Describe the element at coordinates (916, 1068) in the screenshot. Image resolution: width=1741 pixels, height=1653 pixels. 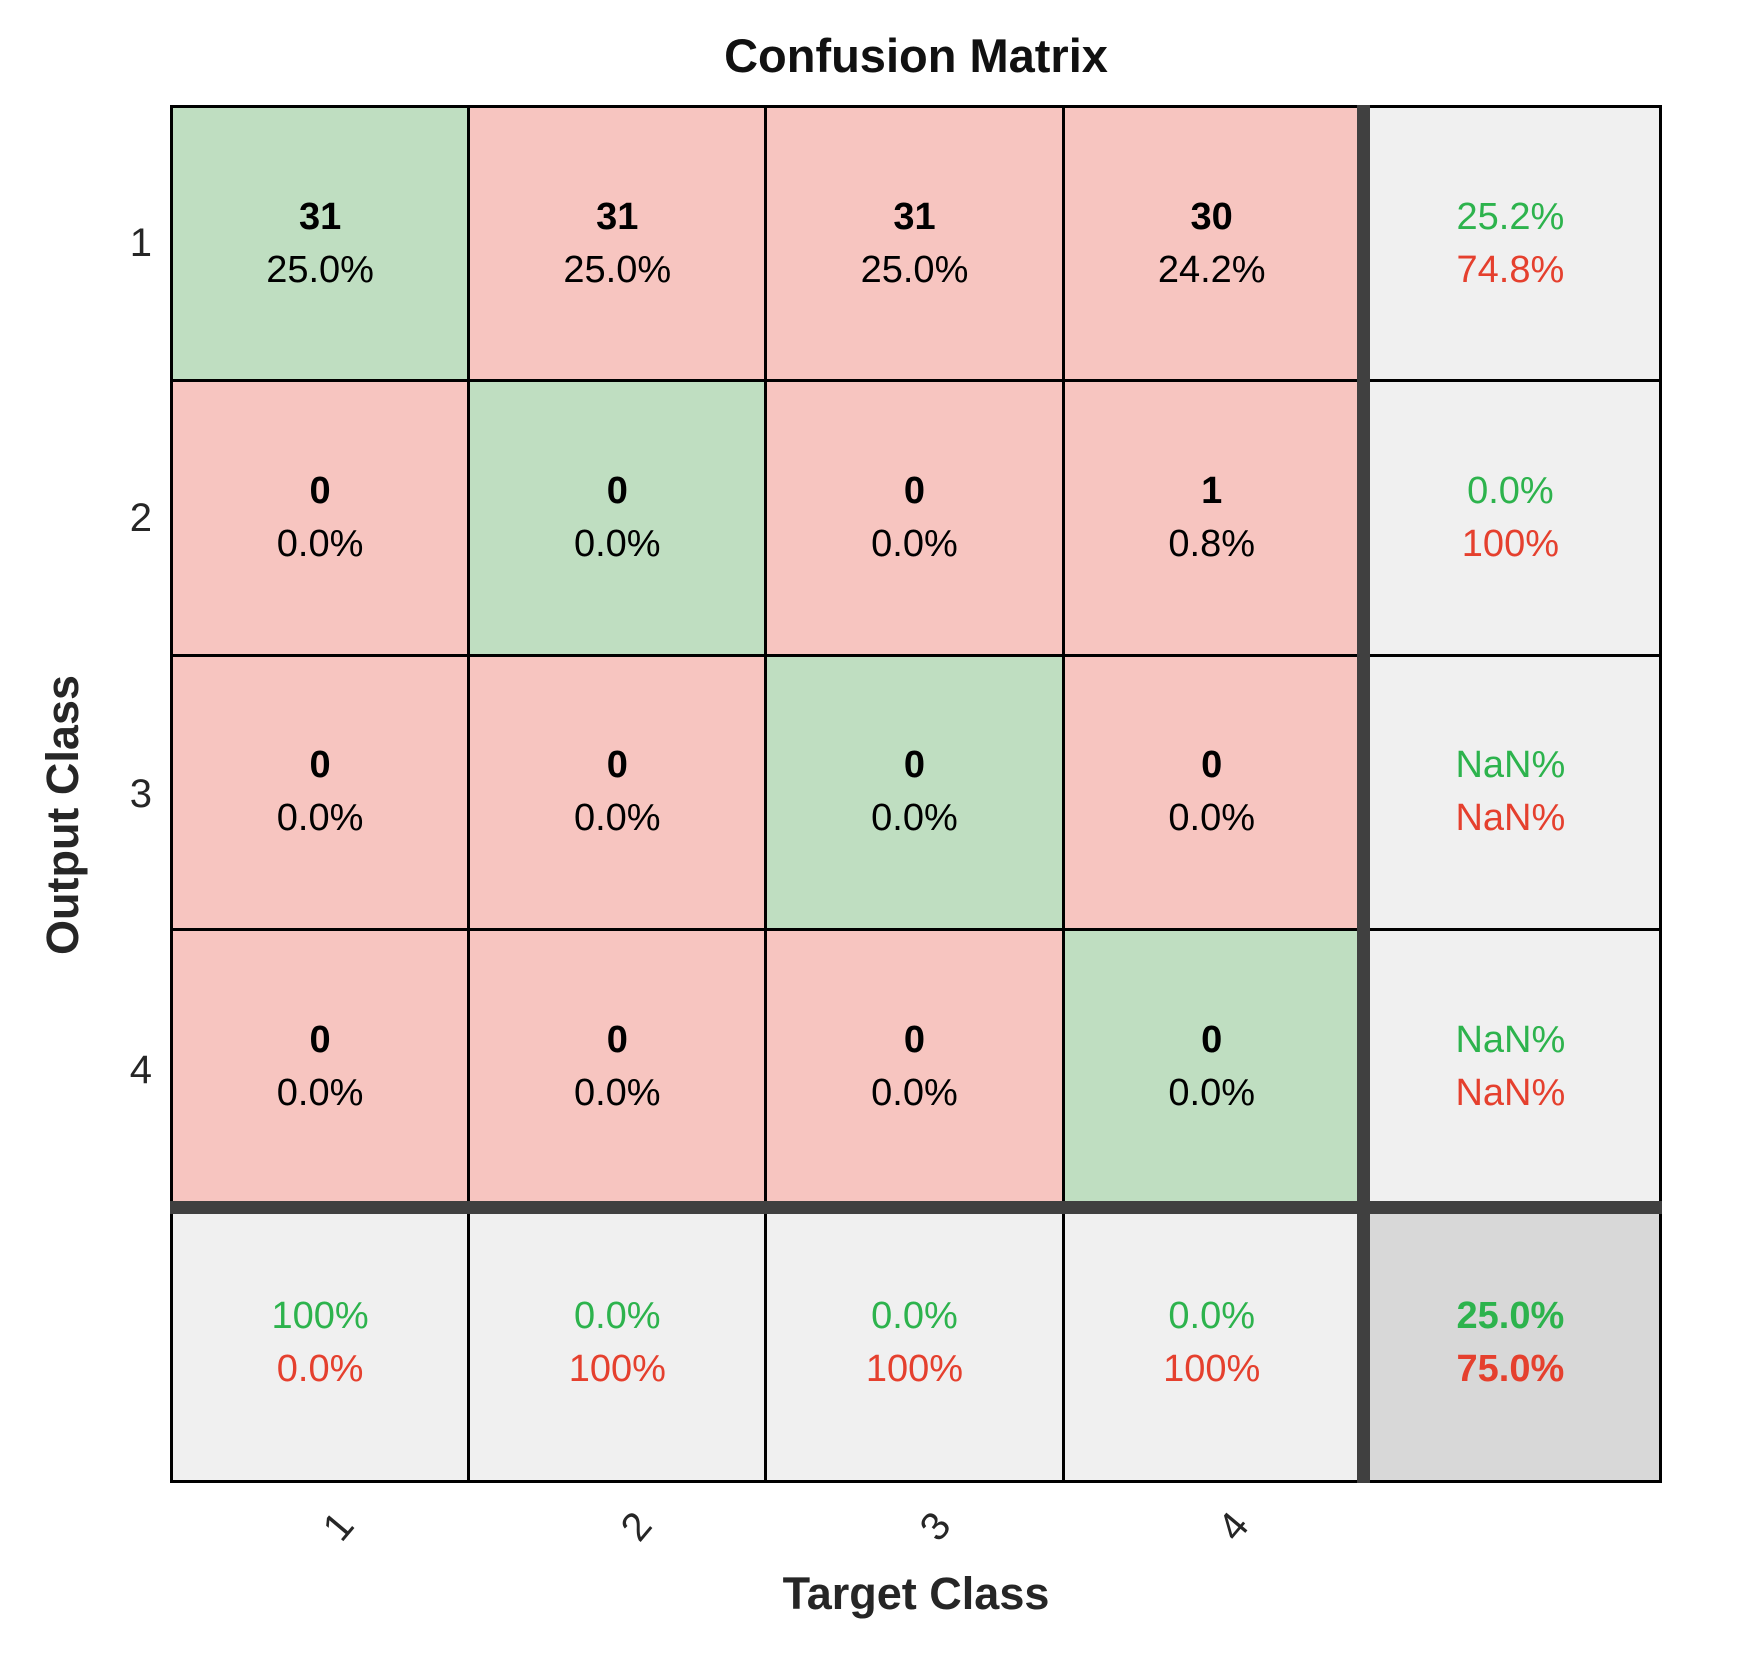
I see `cell-output4-target3: 0 0.0%` at that location.